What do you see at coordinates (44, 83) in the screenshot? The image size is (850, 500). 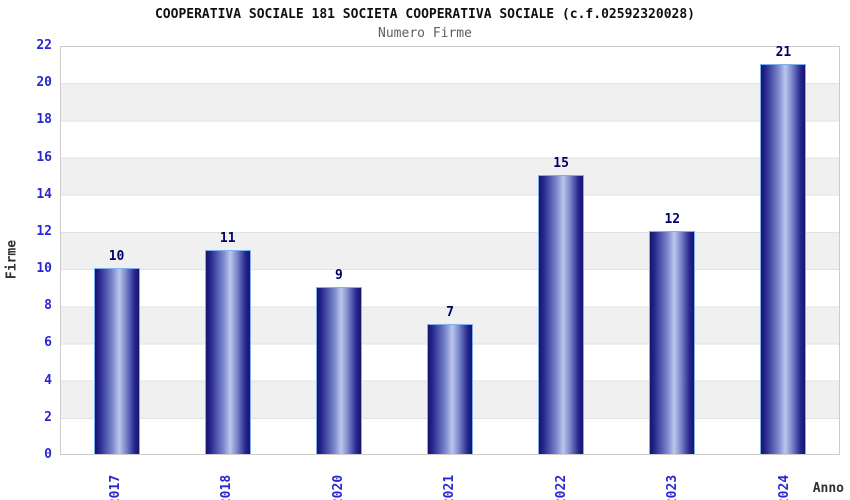 I see `y-tick-label: 20` at bounding box center [44, 83].